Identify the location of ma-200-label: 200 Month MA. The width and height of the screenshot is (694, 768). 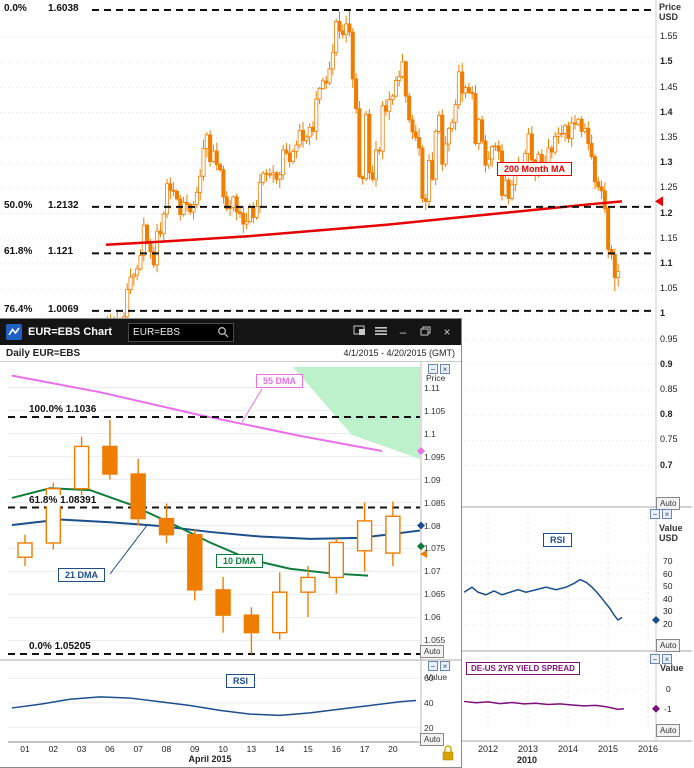
(535, 169).